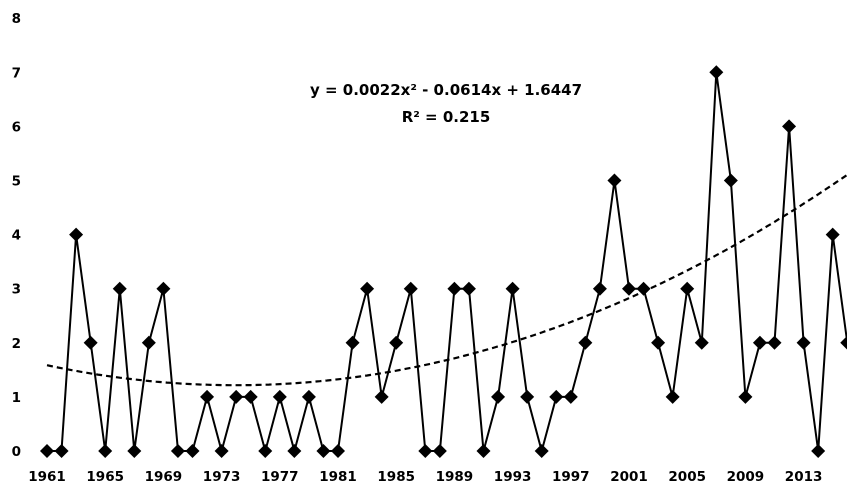 The image size is (847, 487). I want to click on r-squared-label: R² = 0.215, so click(446, 117).